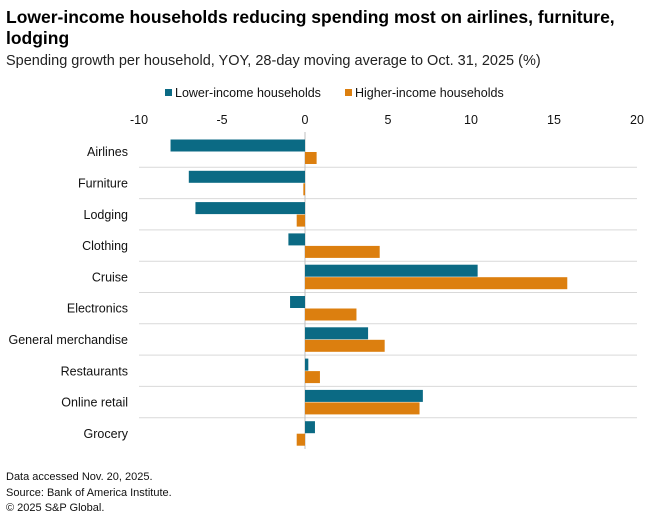  What do you see at coordinates (97, 309) in the screenshot?
I see `category-label-5: Electronics` at bounding box center [97, 309].